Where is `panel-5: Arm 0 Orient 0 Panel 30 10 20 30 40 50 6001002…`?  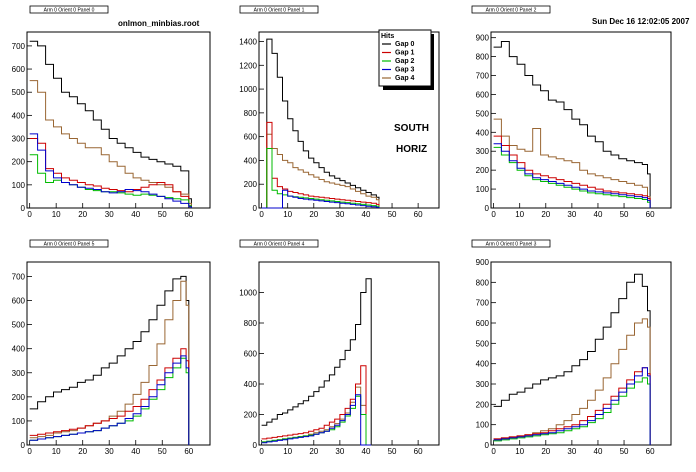
panel-5: Arm 0 Orient 0 Panel 30 10 20 30 40 50 6001002… is located at coordinates (571, 347).